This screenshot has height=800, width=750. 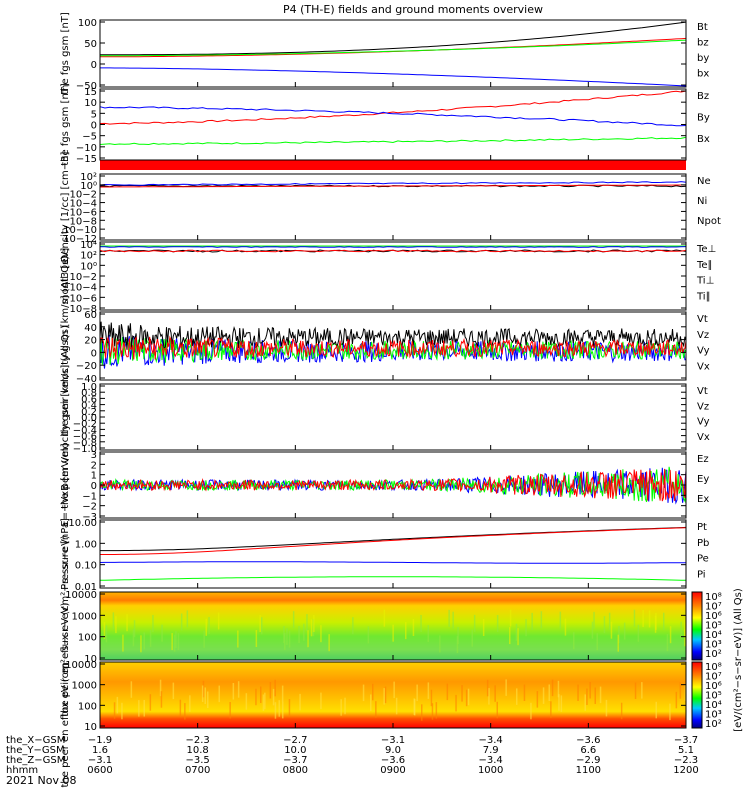 I want to click on x-axis-value: 0700, so click(x=197, y=770).